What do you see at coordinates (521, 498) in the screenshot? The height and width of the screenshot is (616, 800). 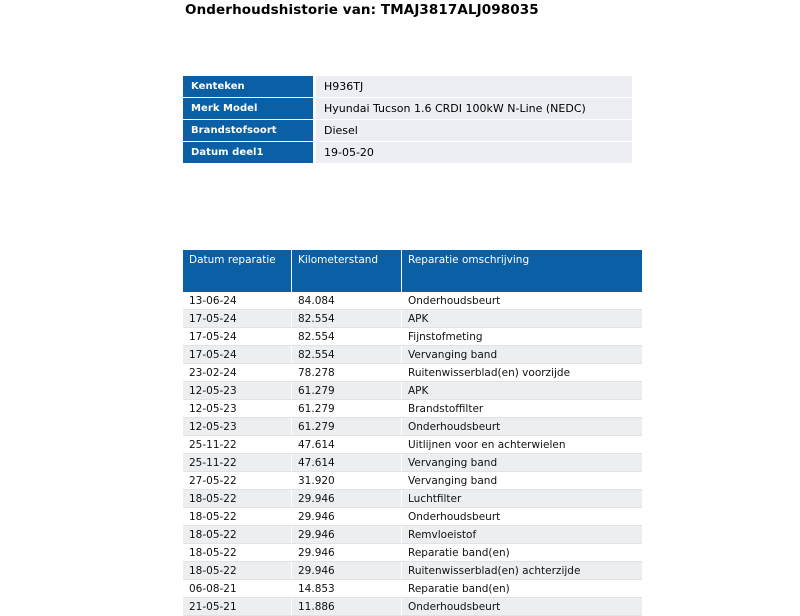 I see `cell-reparatie-omschrijving: Luchtfilter` at bounding box center [521, 498].